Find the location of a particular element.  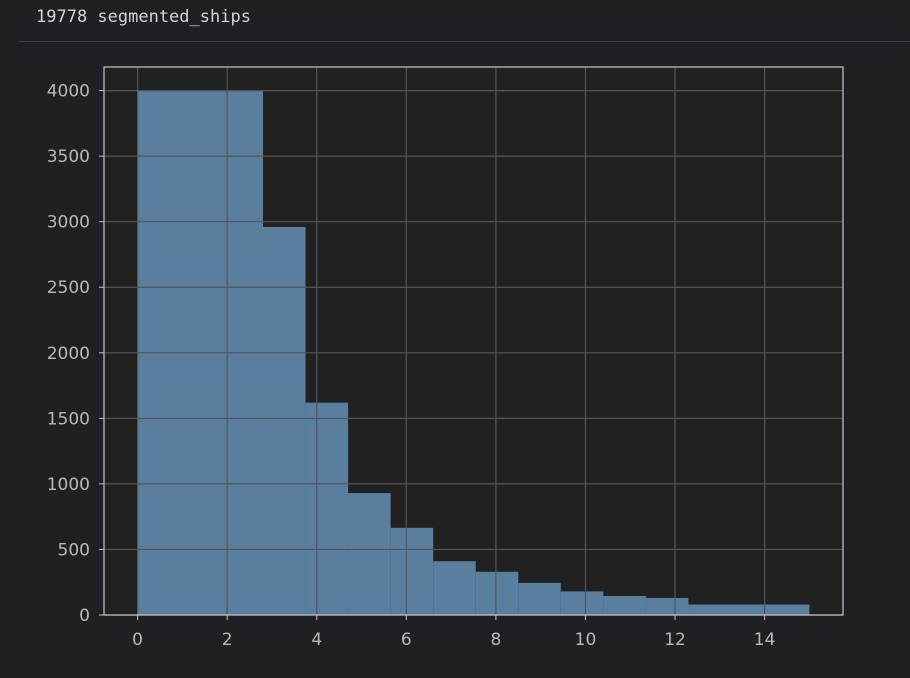

output-separator is located at coordinates (464, 41).